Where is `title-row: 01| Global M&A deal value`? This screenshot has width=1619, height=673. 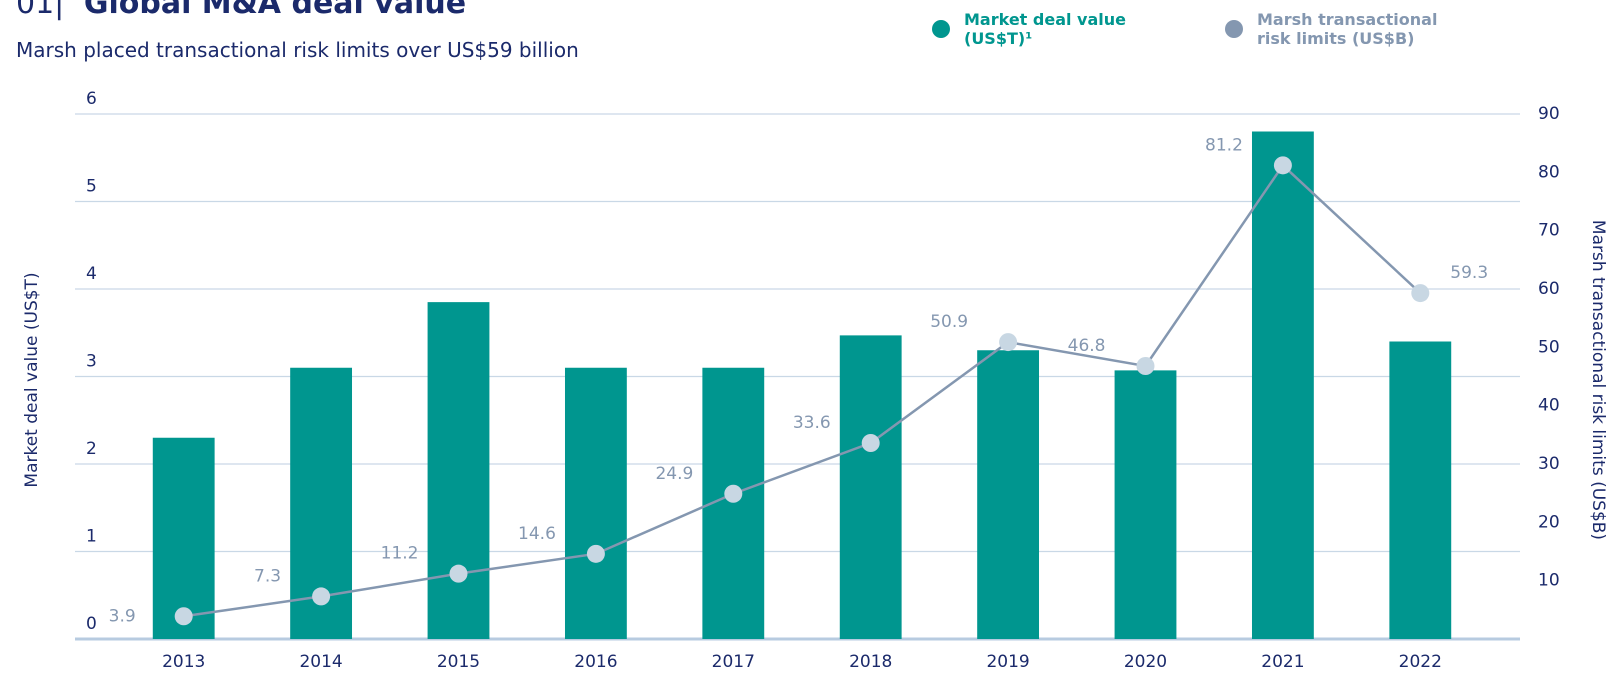 title-row: 01| Global M&A deal value is located at coordinates (241, 10).